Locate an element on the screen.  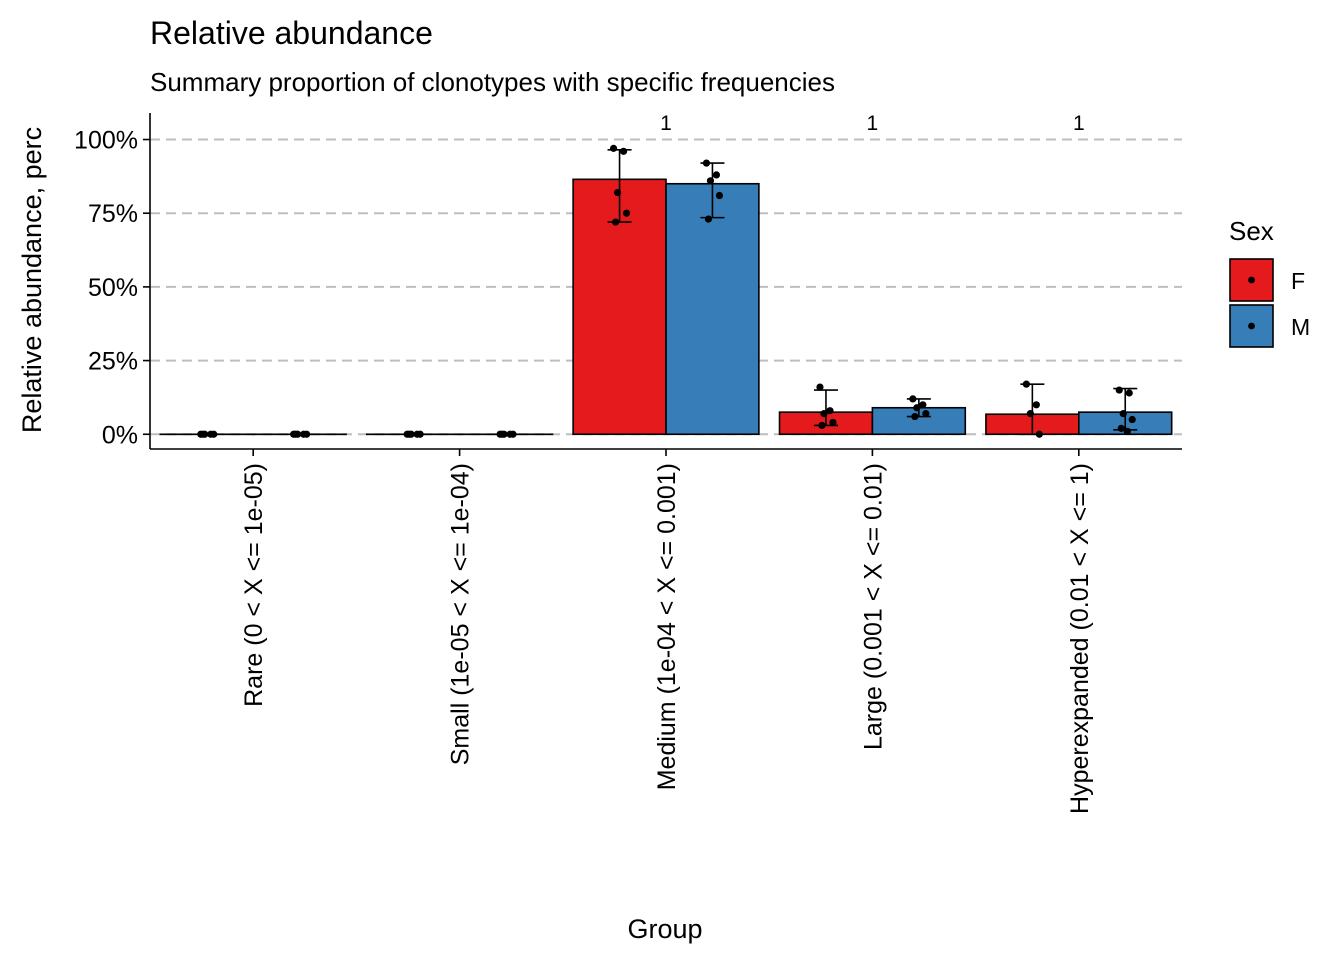
y-tick-label: 50% is located at coordinates (113, 288).